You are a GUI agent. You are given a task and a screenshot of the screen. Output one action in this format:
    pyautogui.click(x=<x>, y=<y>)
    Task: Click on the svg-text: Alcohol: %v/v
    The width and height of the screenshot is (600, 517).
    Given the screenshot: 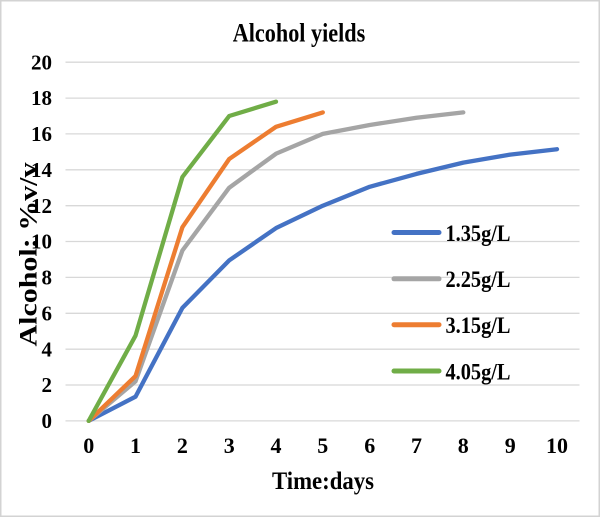 What is the action you would take?
    pyautogui.click(x=29, y=254)
    